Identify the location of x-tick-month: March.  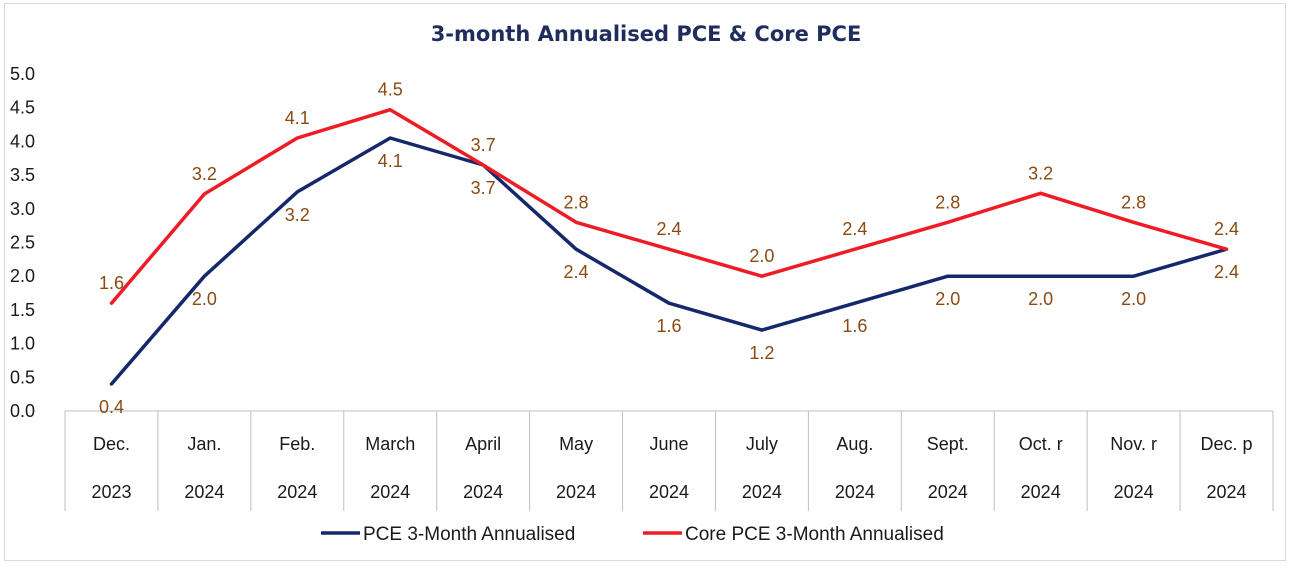
(390, 444).